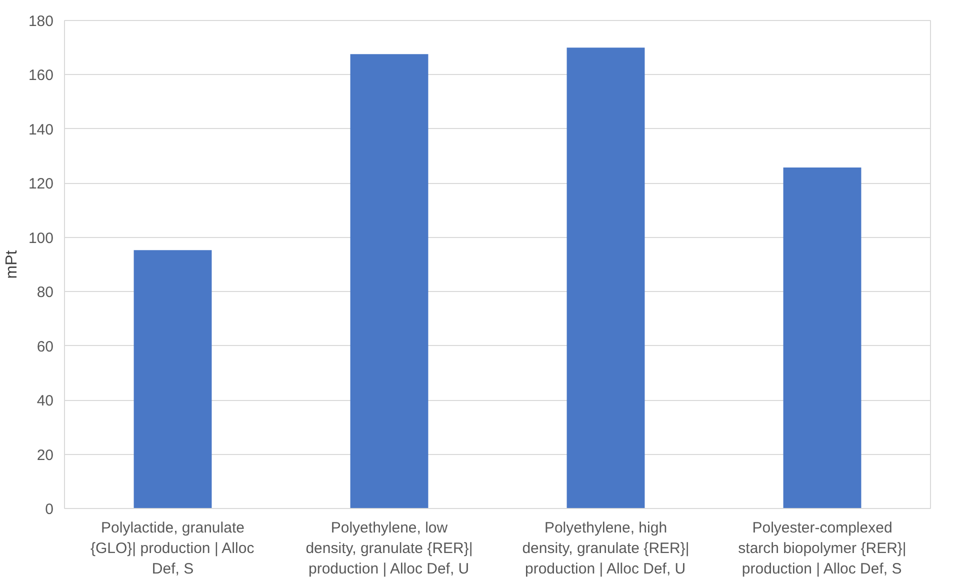  Describe the element at coordinates (41, 238) in the screenshot. I see `y-tick-label: 100` at that location.